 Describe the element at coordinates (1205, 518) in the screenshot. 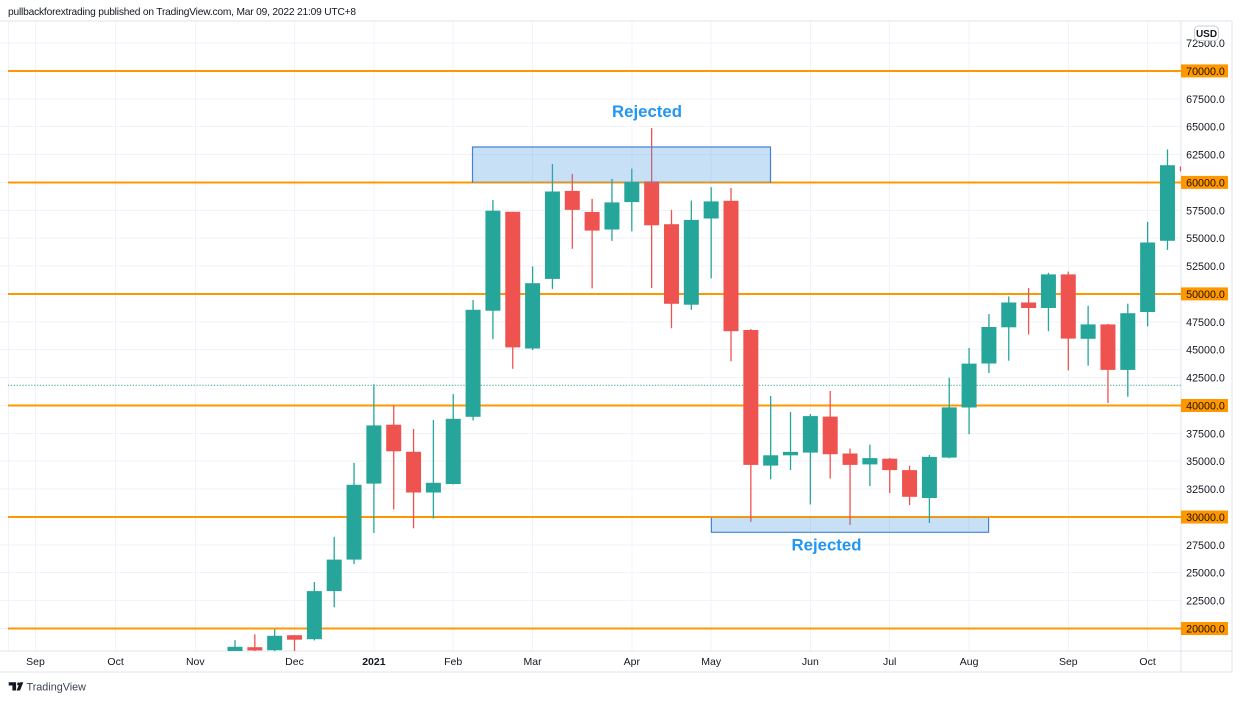

I see `svg-text: 30000.0` at that location.